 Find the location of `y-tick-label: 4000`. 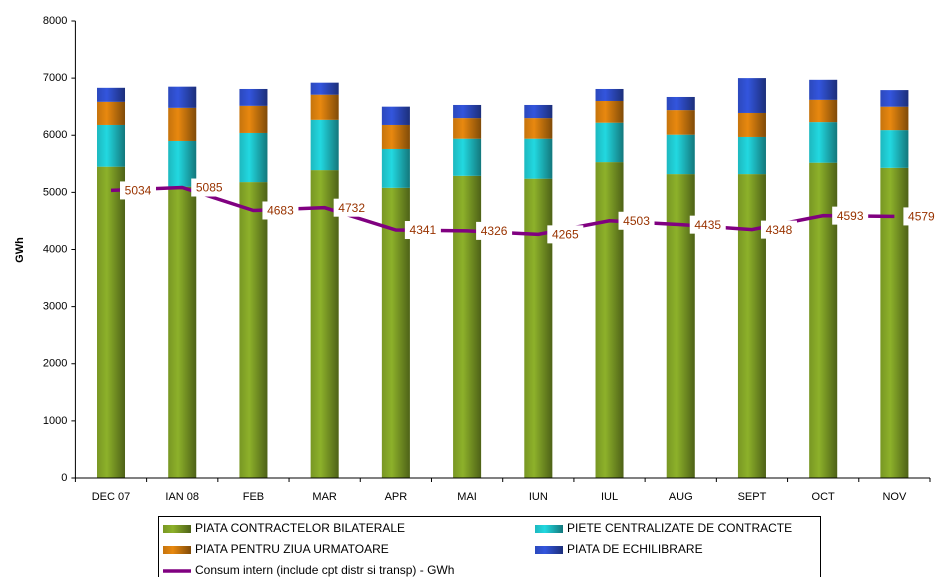

y-tick-label: 4000 is located at coordinates (55, 249).